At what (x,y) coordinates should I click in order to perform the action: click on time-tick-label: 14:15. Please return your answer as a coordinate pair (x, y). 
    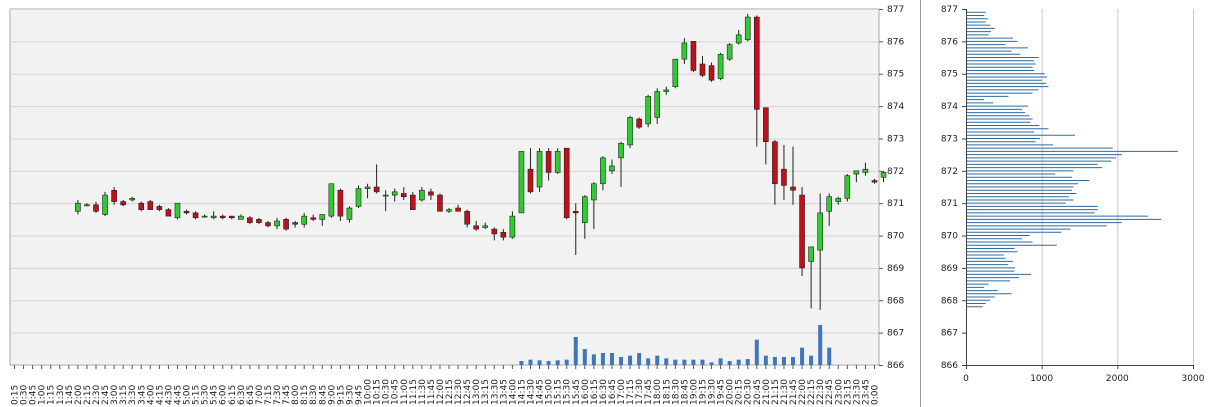
    Looking at the image, I should click on (522, 392).